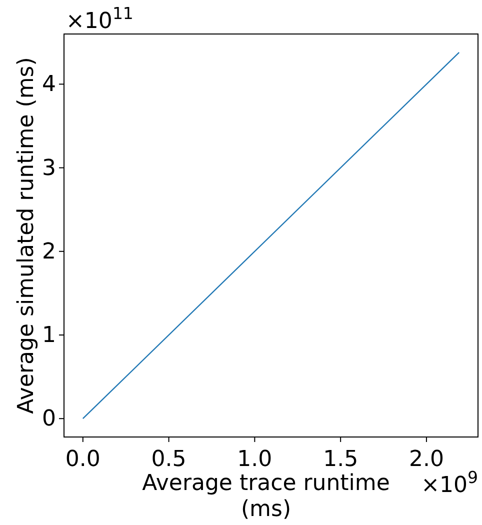  I want to click on x-tick-label: 1.5, so click(340, 459).